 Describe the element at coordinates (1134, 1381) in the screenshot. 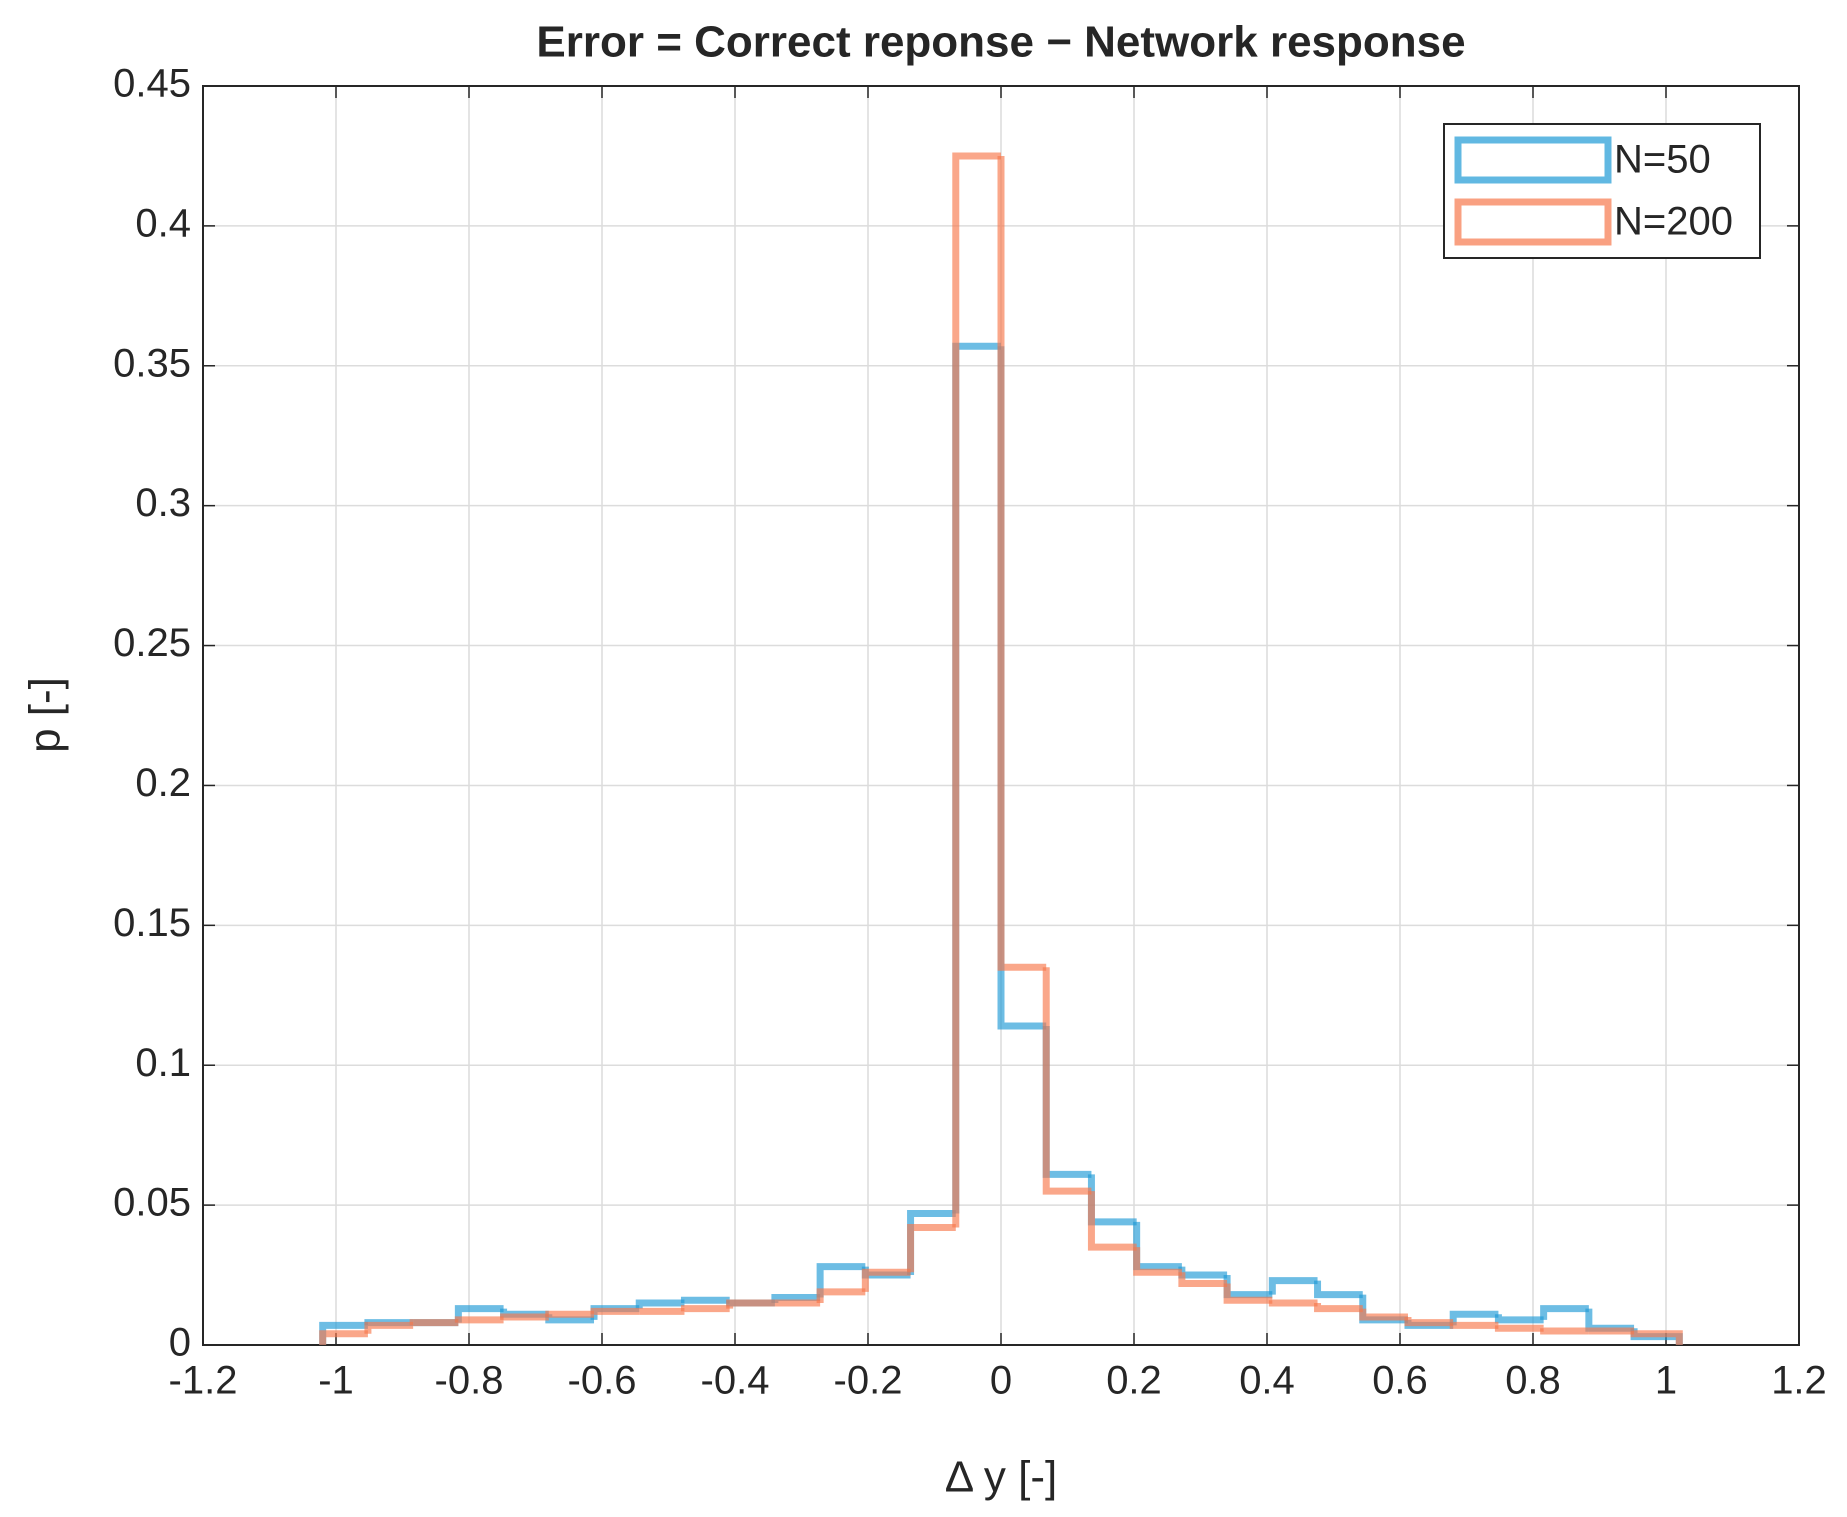

I see `x-tick-label: 0.2` at that location.